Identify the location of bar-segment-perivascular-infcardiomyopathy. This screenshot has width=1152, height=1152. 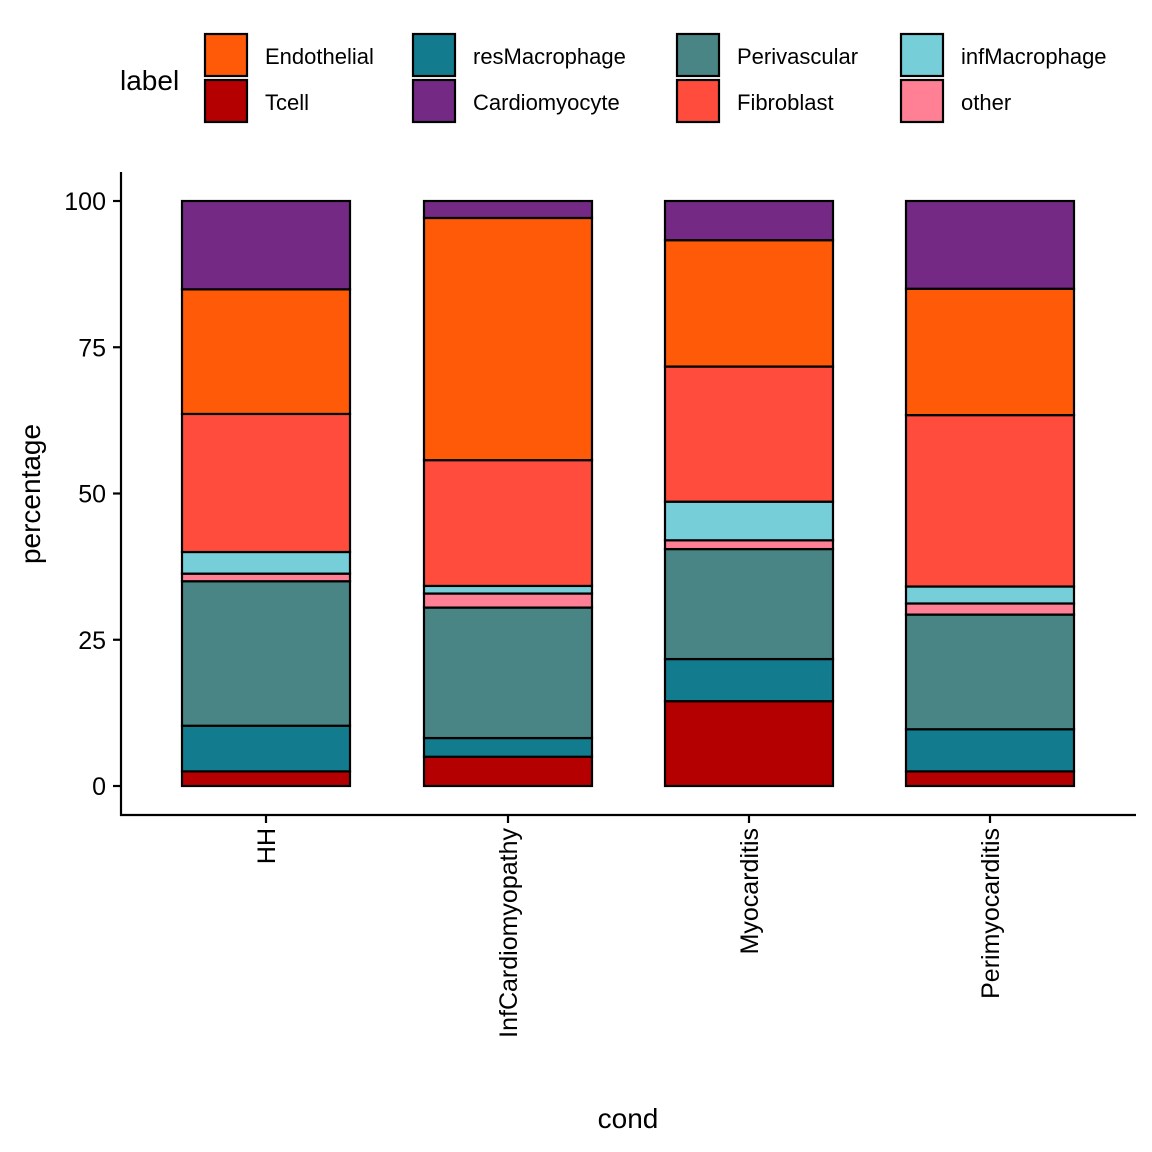
(508, 673).